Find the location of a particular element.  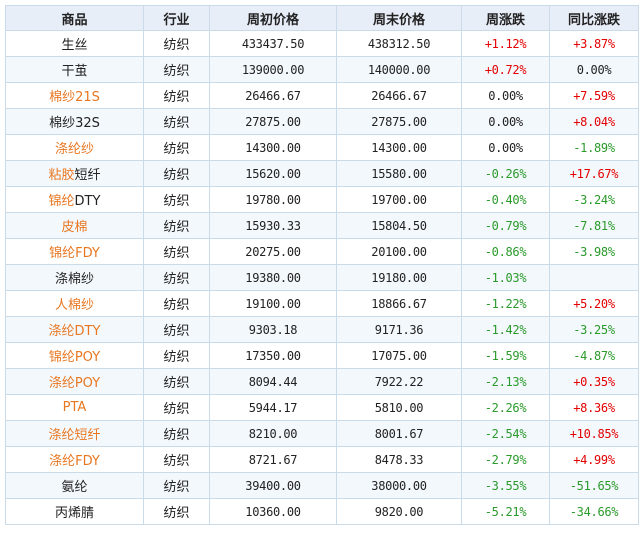

commodity-name-cell: 涤棉纱 is located at coordinates (74, 277).